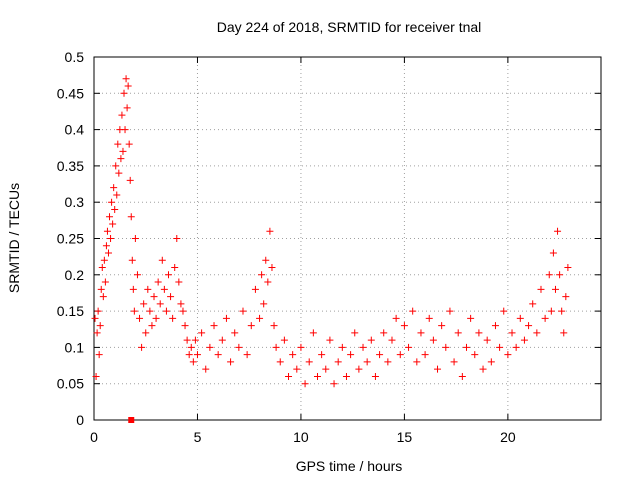 The height and width of the screenshot is (485, 640). Describe the element at coordinates (349, 466) in the screenshot. I see `x-axis-label: GPS time / hours` at that location.